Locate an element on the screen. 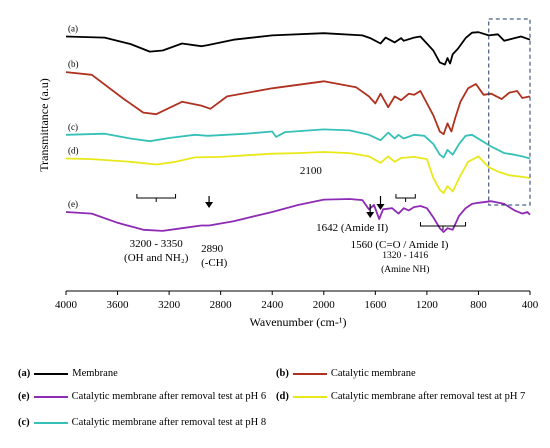 The image size is (550, 448). series-tag: (d) is located at coordinates (73, 151).